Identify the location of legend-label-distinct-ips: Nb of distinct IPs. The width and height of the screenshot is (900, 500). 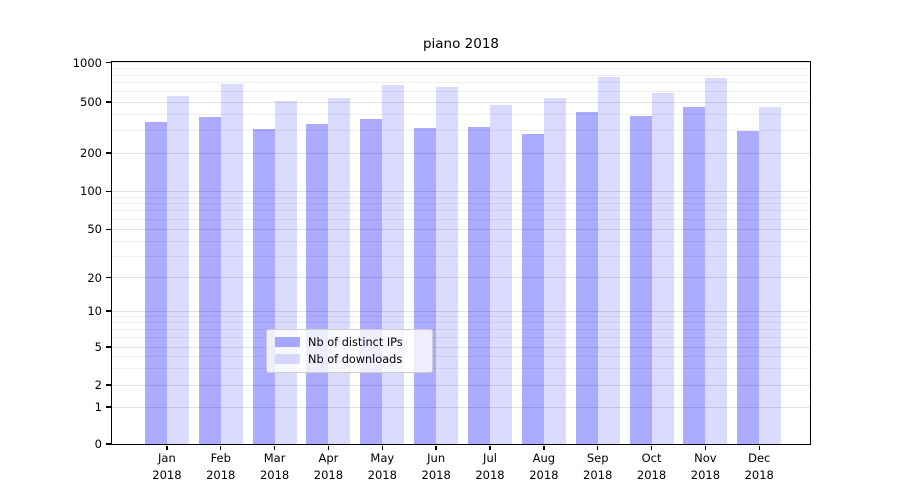
(355, 342).